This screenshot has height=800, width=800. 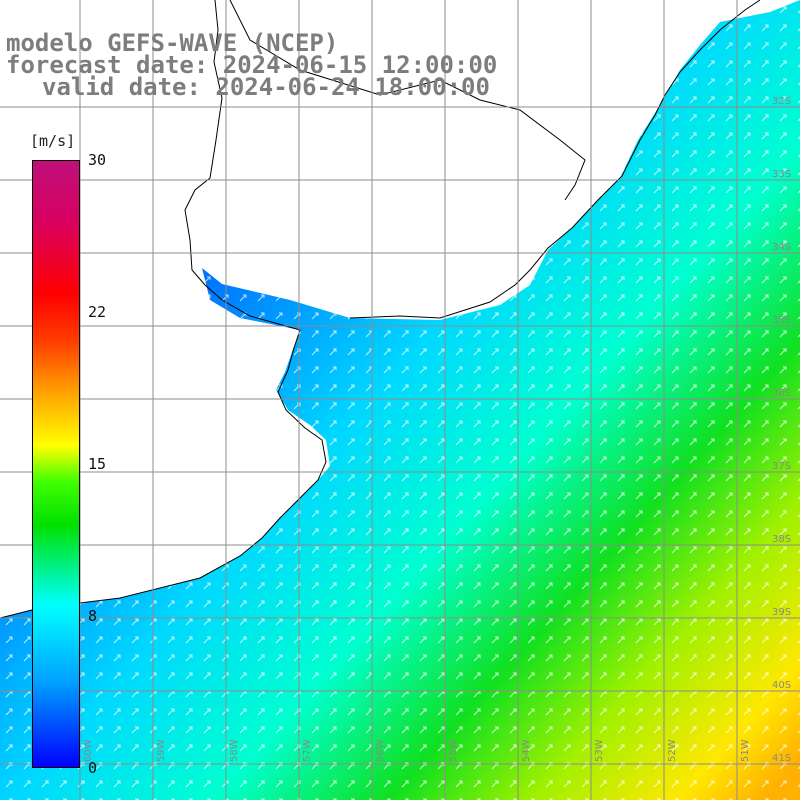 I want to click on lon-label: 52W, so click(x=672, y=750).